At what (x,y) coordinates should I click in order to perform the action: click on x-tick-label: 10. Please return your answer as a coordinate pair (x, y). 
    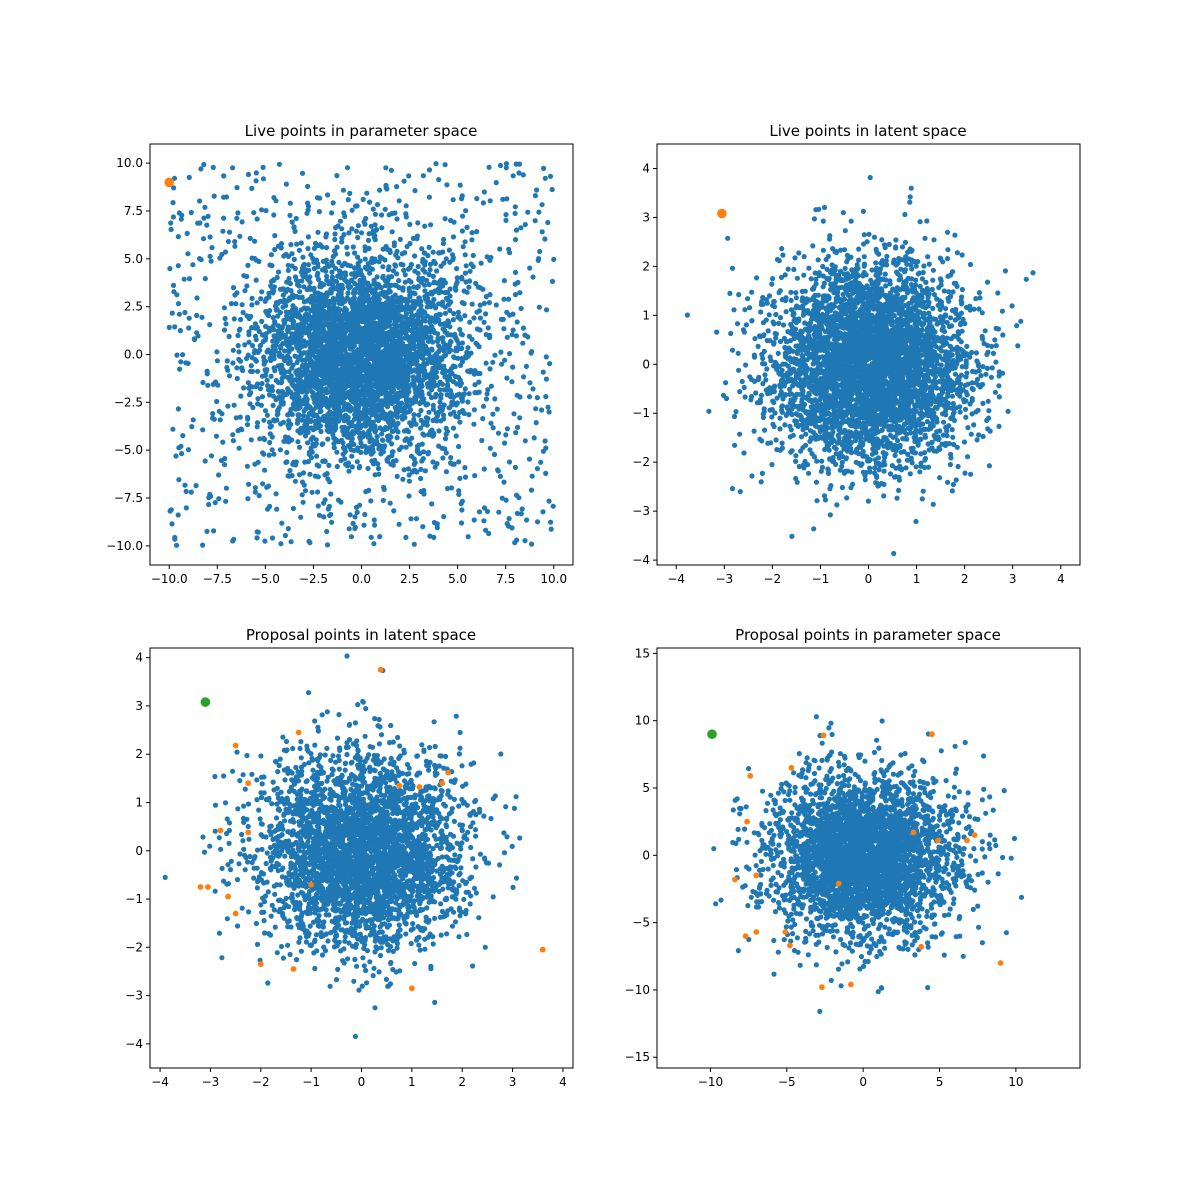
    Looking at the image, I should click on (1015, 1082).